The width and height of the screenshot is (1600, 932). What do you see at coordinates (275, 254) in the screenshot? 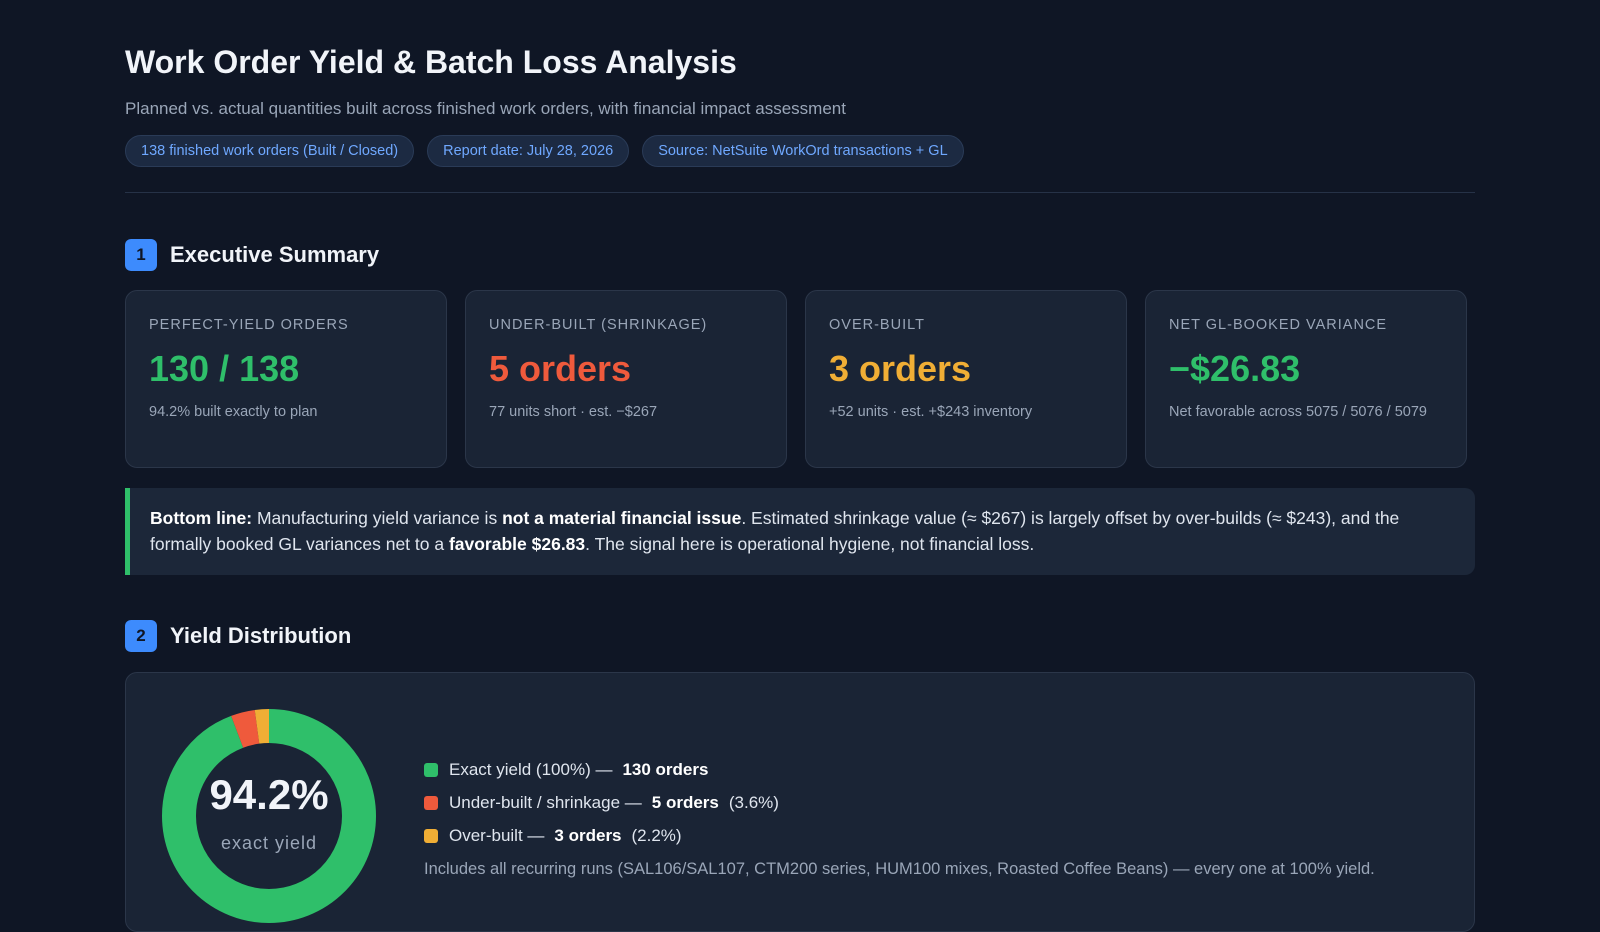
I see `section-title: Executive Summary` at bounding box center [275, 254].